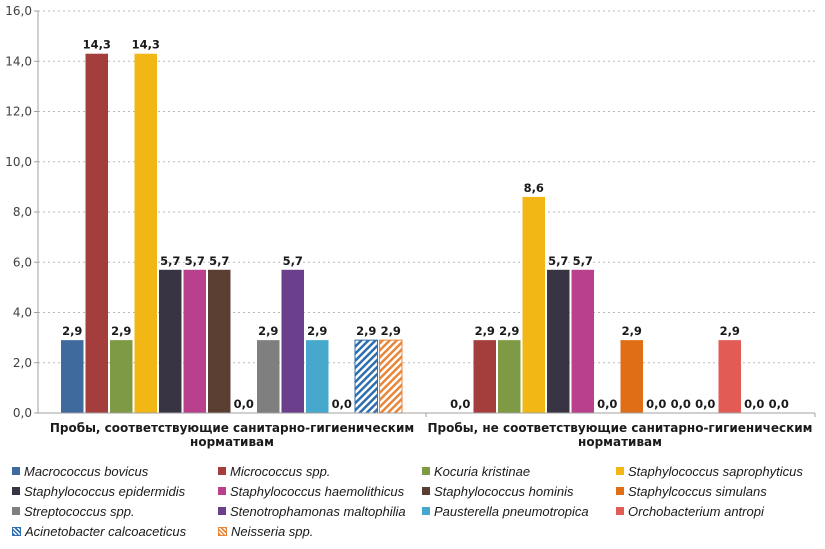 The image size is (825, 549). I want to click on y-tick-label: 16,0, so click(18, 11).